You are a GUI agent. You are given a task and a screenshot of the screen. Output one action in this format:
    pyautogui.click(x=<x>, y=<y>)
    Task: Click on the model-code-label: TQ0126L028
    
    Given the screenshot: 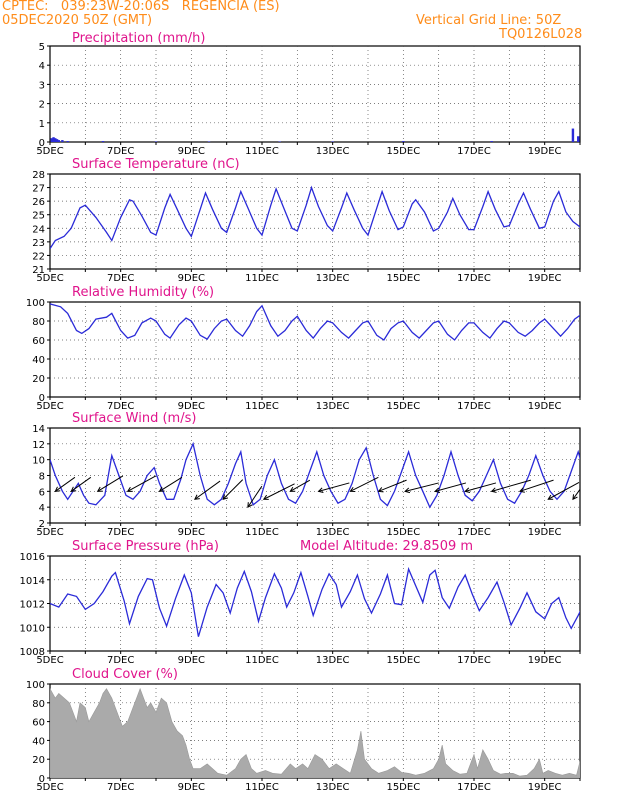 What is the action you would take?
    pyautogui.click(x=541, y=34)
    